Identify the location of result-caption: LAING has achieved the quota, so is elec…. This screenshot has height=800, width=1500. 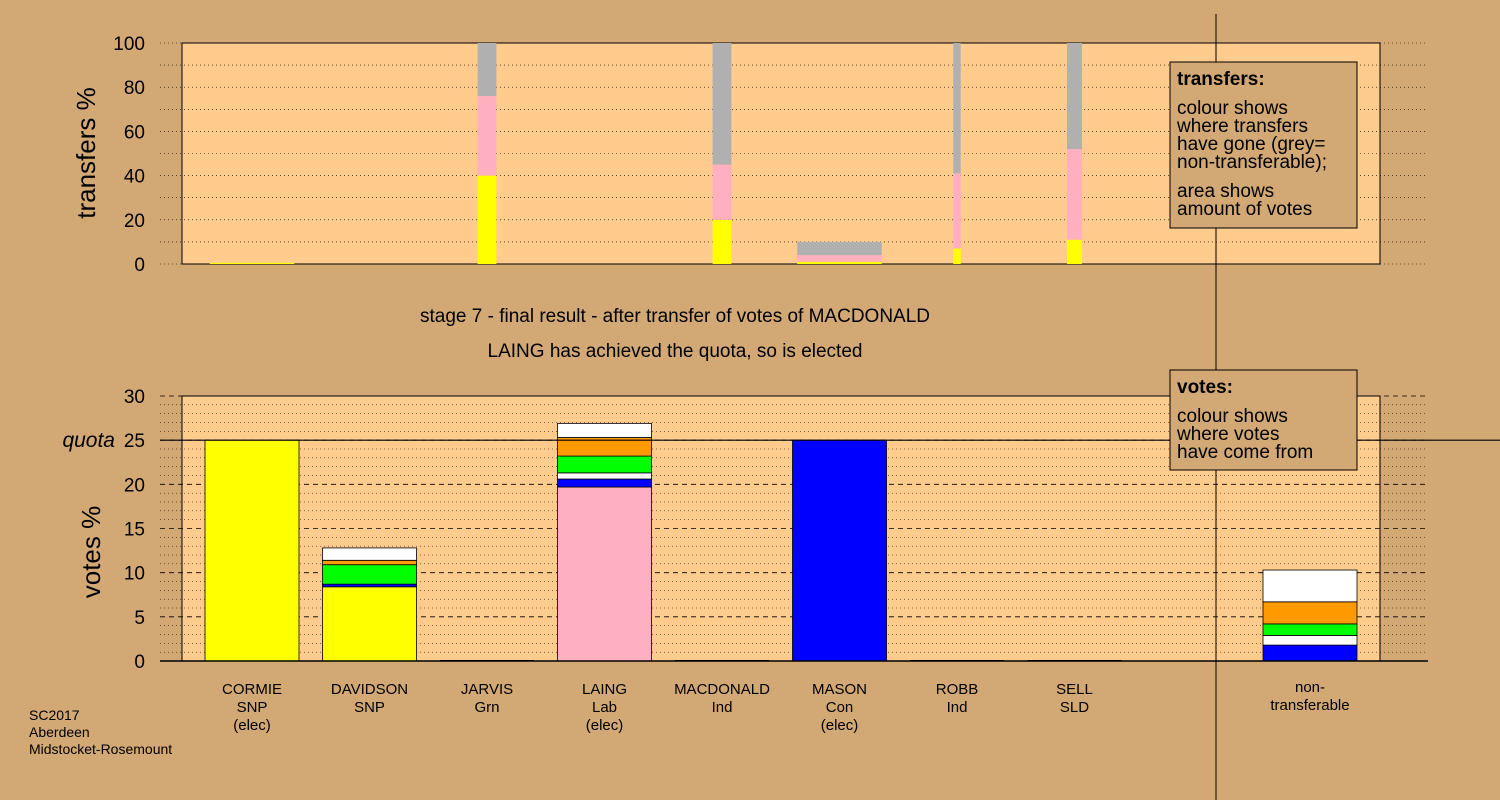
(675, 351).